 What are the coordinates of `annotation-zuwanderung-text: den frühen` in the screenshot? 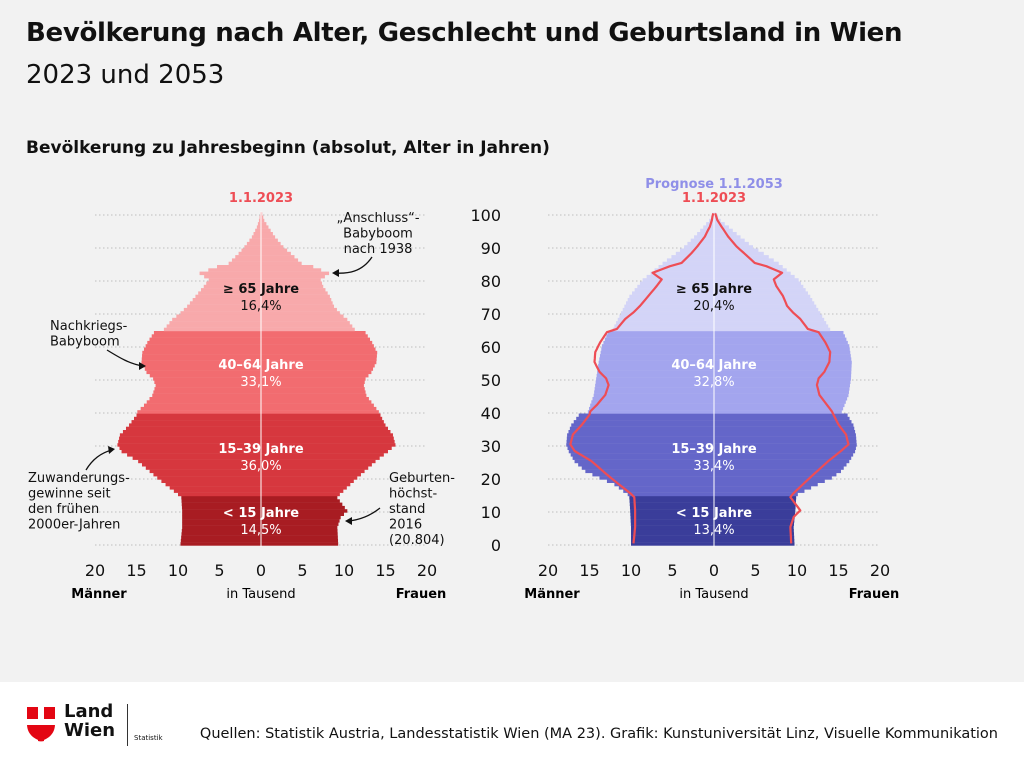 It's located at (63, 509).